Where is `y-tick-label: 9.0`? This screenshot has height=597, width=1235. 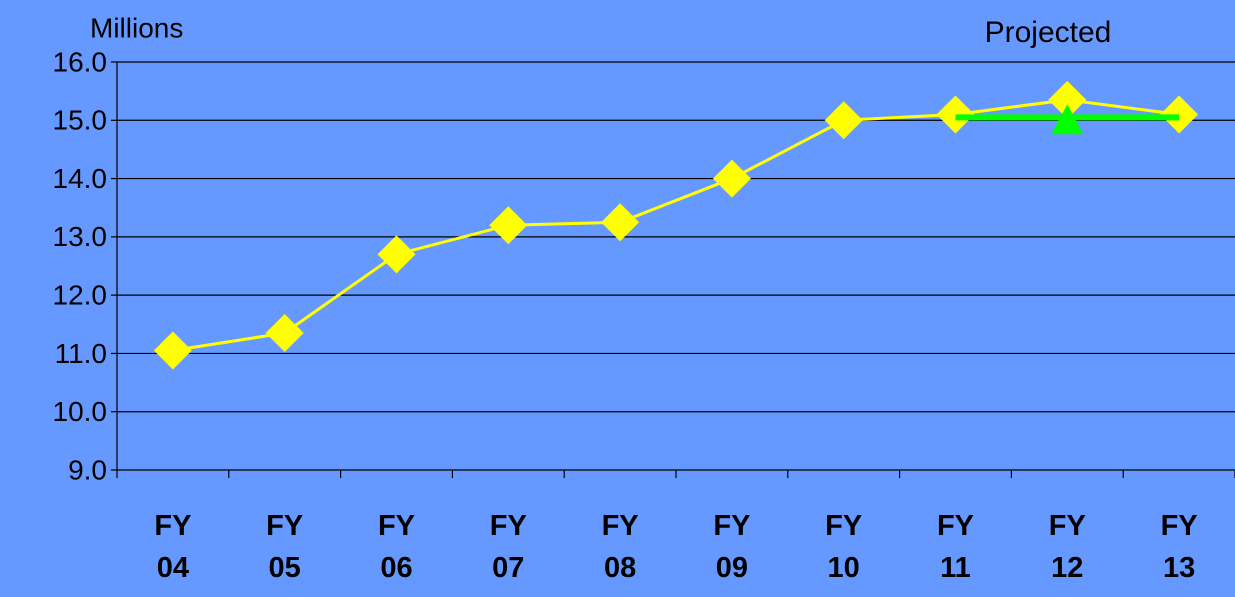 y-tick-label: 9.0 is located at coordinates (87, 469).